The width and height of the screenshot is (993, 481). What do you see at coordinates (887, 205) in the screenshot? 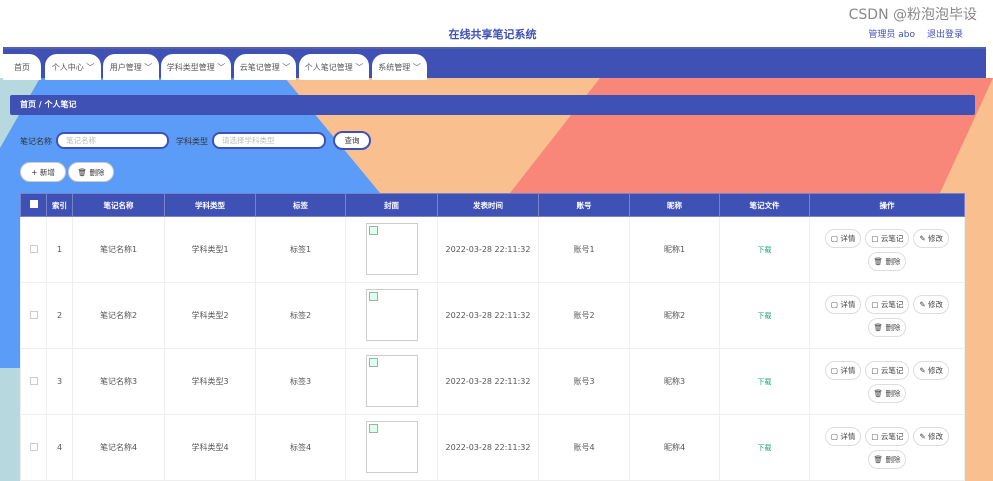
I see `col-actions: 操作` at bounding box center [887, 205].